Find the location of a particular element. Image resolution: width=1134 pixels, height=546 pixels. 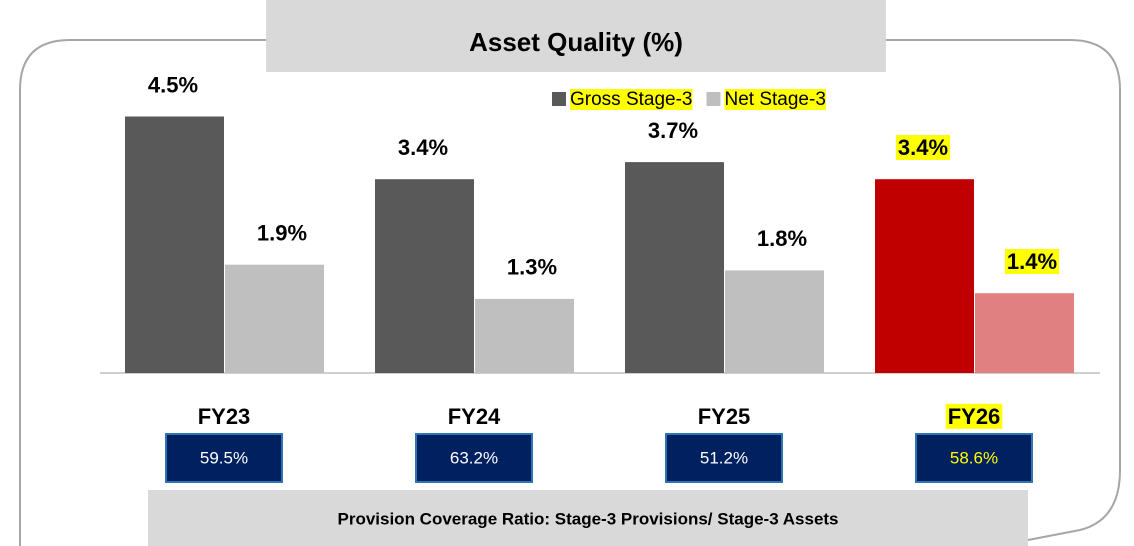

data-label: 1.4% is located at coordinates (1032, 261).